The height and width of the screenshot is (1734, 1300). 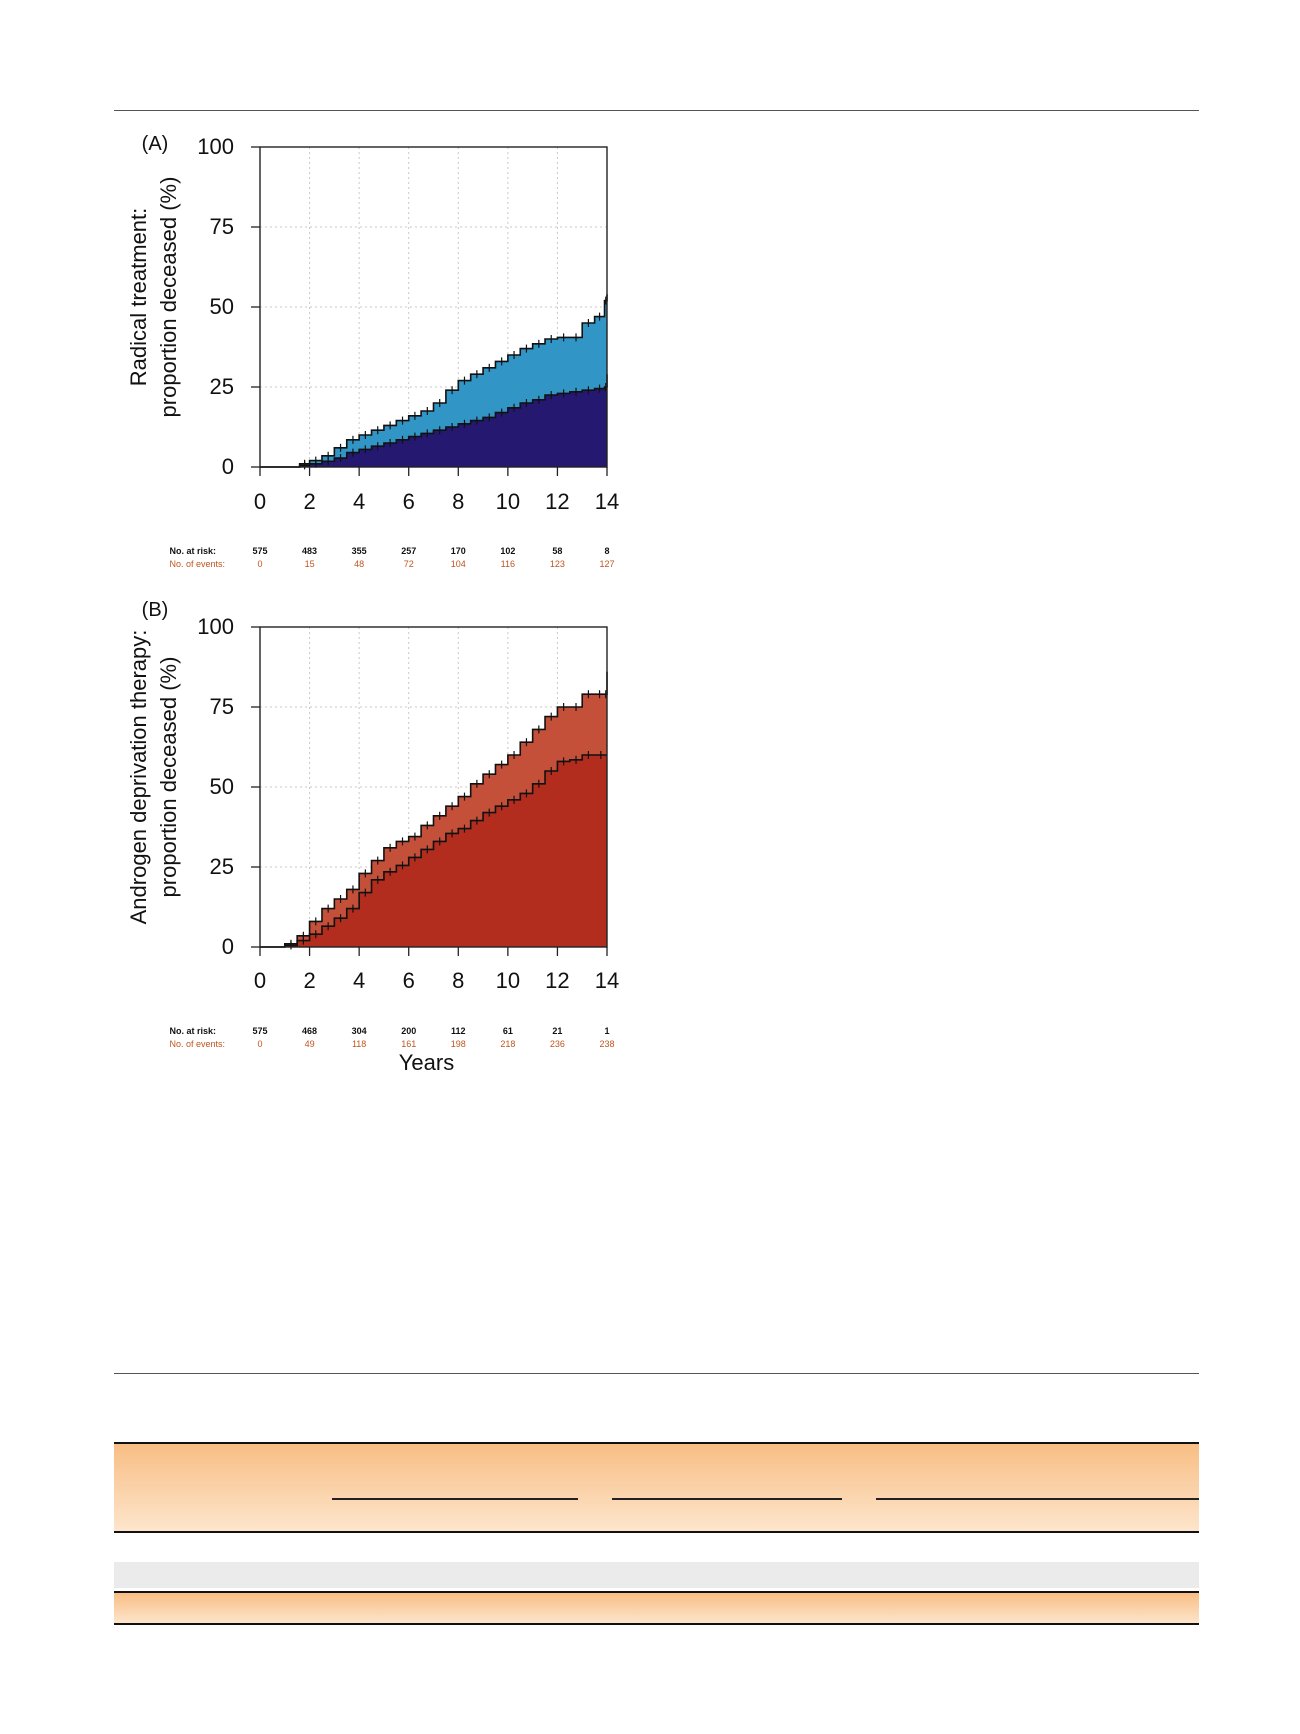 What do you see at coordinates (557, 1031) in the screenshot?
I see `at-risk-value: 21` at bounding box center [557, 1031].